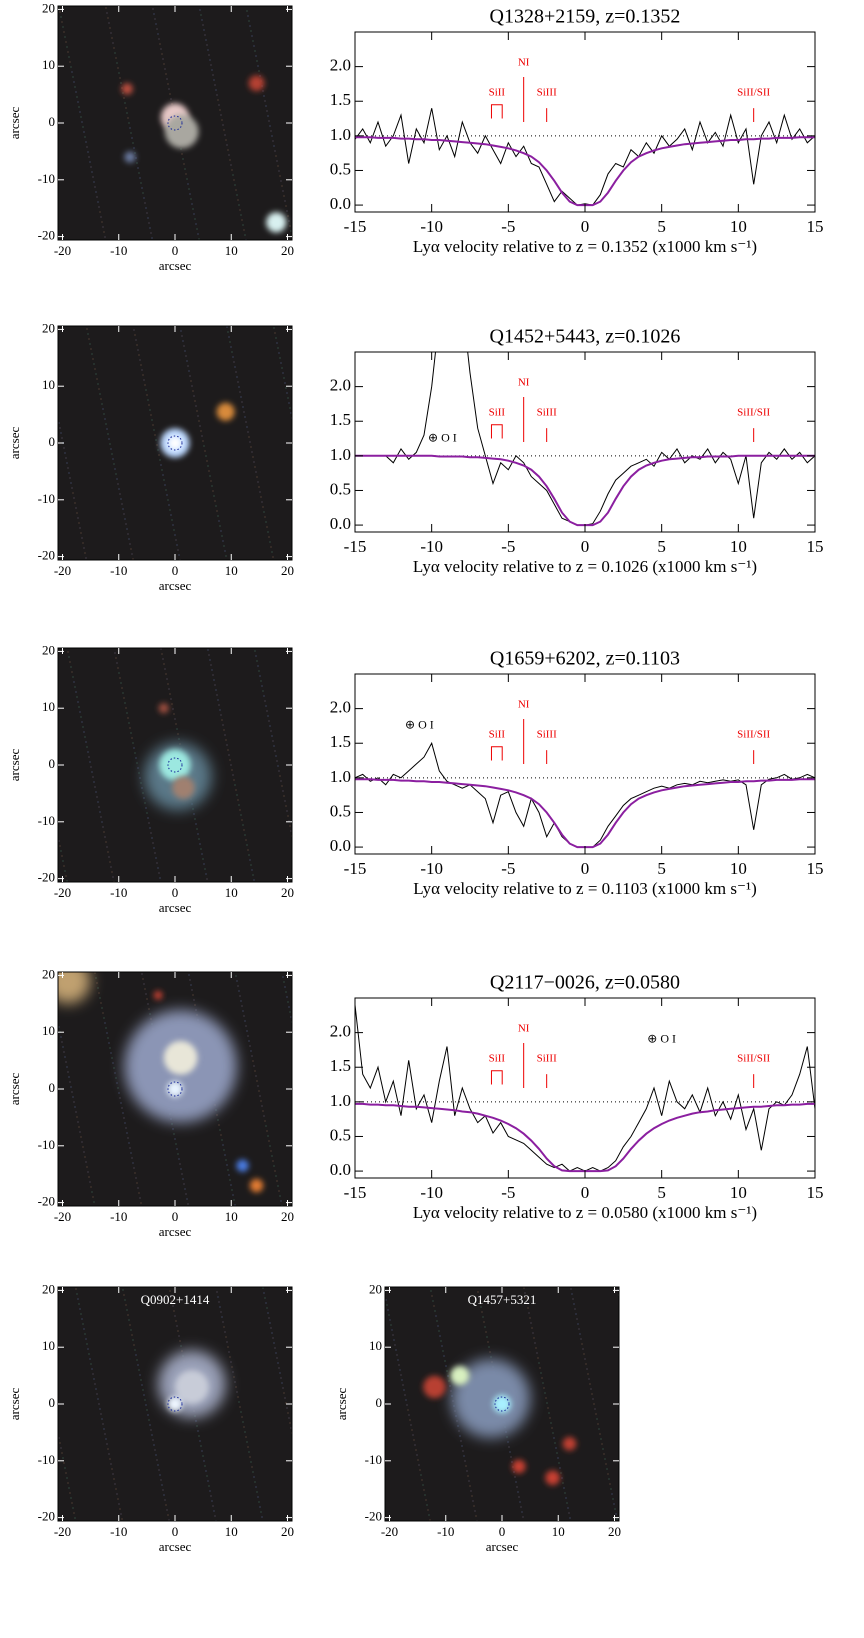  Describe the element at coordinates (231, 570) in the screenshot. I see `x-tick-label: 10` at that location.